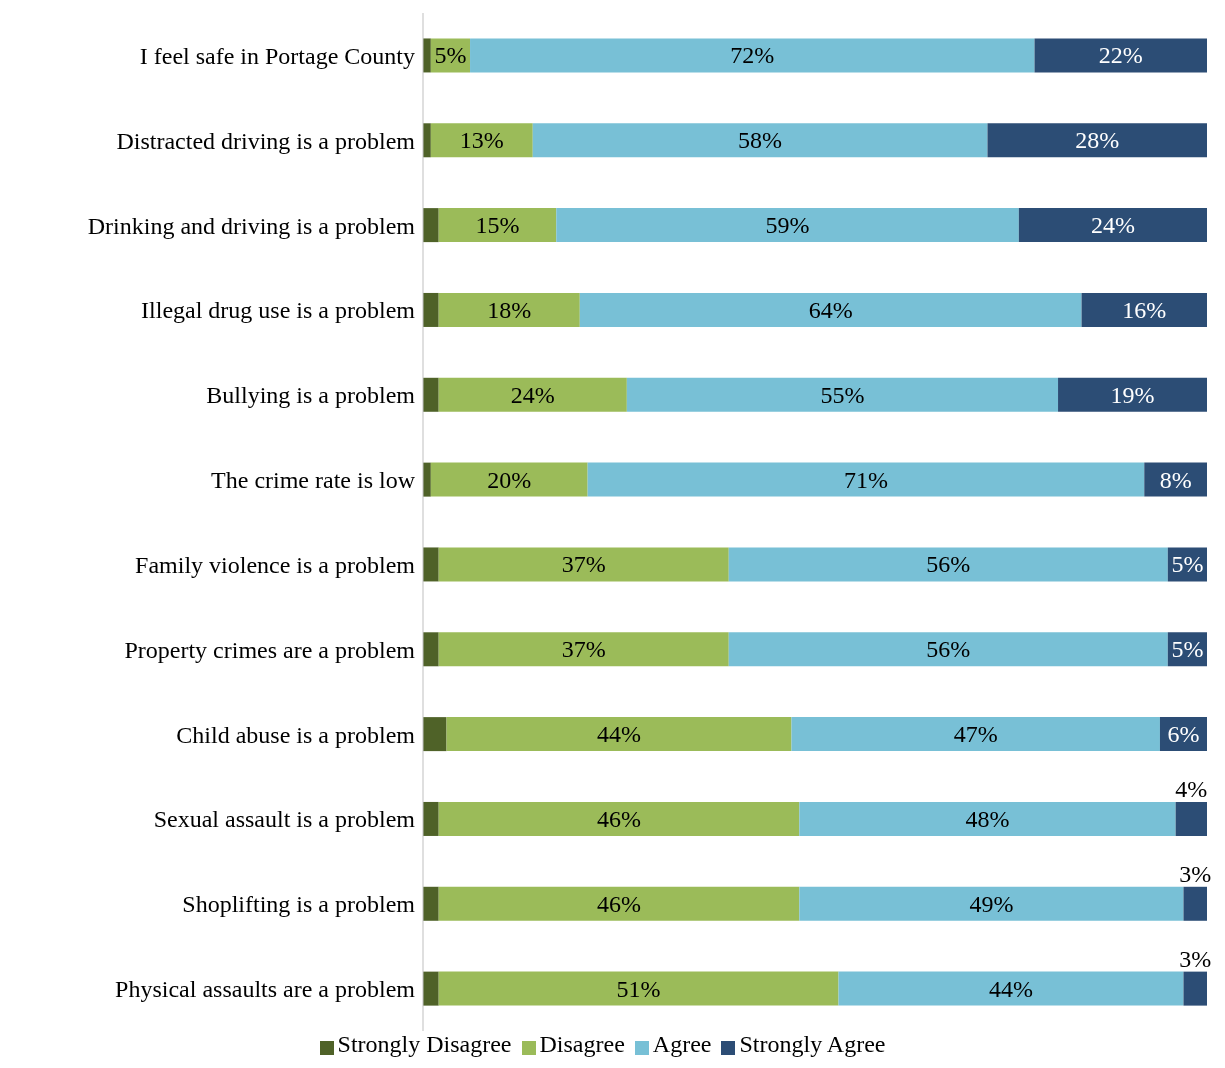  I want to click on data-label: 48%, so click(987, 818).